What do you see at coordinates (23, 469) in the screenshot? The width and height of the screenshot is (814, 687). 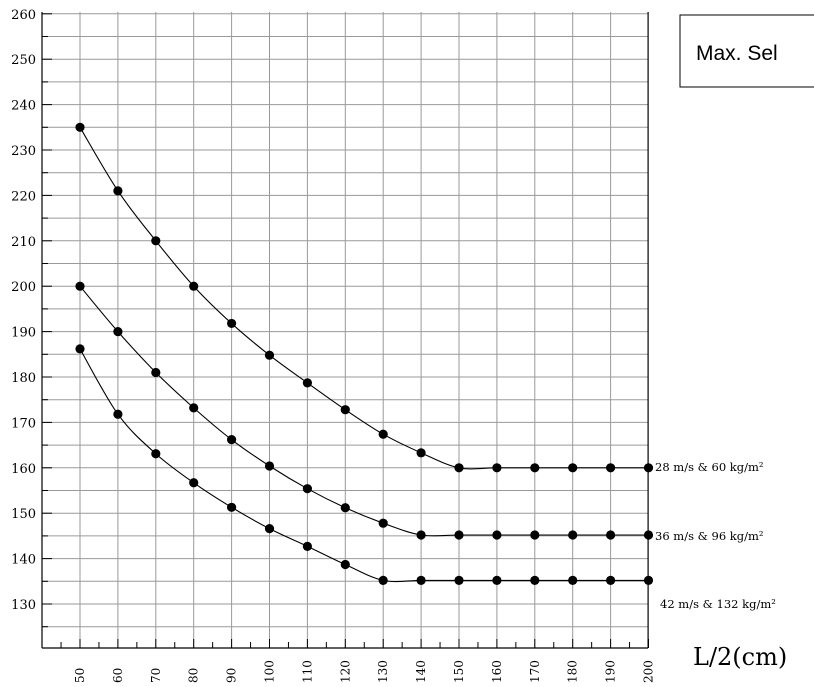 I see `y-tick-label: 160` at bounding box center [23, 469].